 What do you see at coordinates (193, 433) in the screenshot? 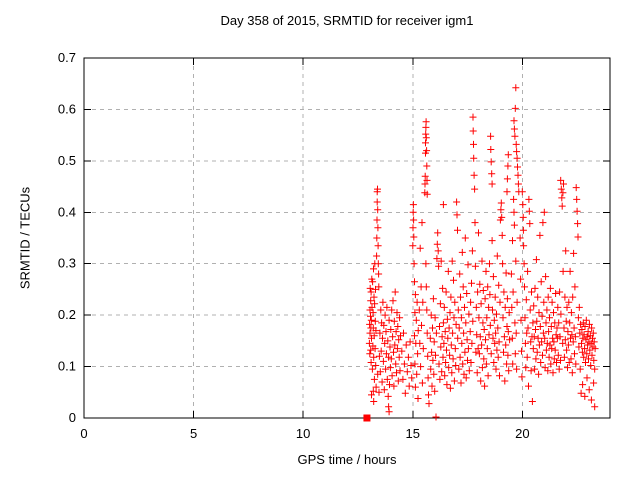
I see `x-tick-label: 5` at bounding box center [193, 433].